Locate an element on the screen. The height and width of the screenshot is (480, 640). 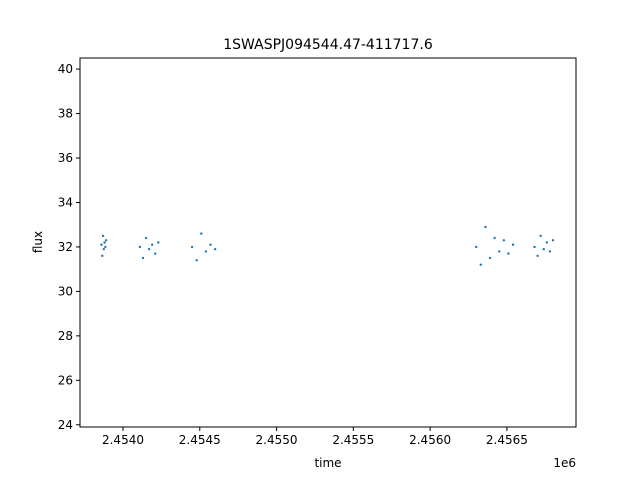
y-tick-label: 34 is located at coordinates (65, 202).